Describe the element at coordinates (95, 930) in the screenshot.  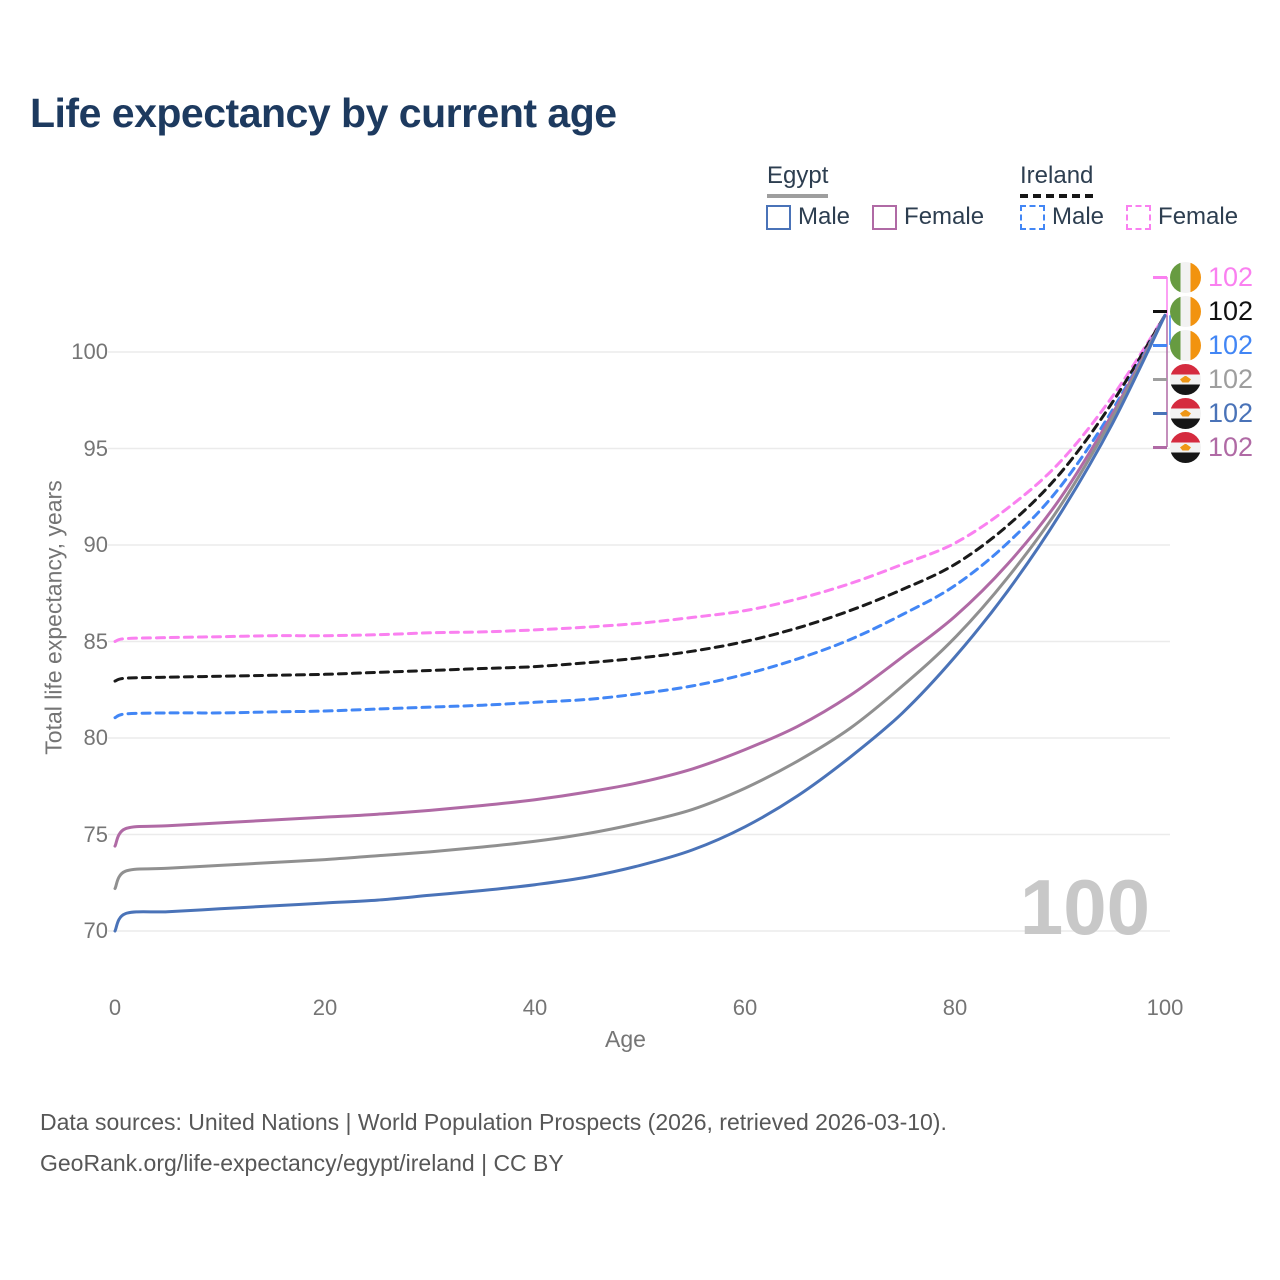
I see `y-tick-label: 70` at that location.